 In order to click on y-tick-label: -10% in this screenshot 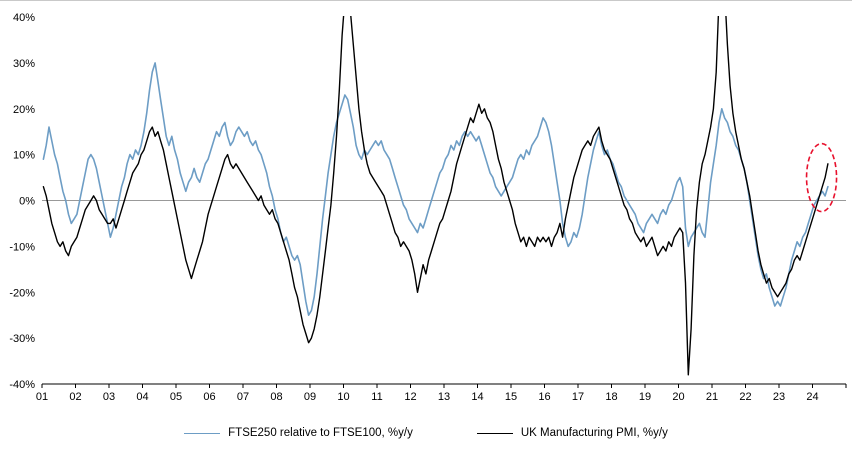, I will do `click(22, 247)`.